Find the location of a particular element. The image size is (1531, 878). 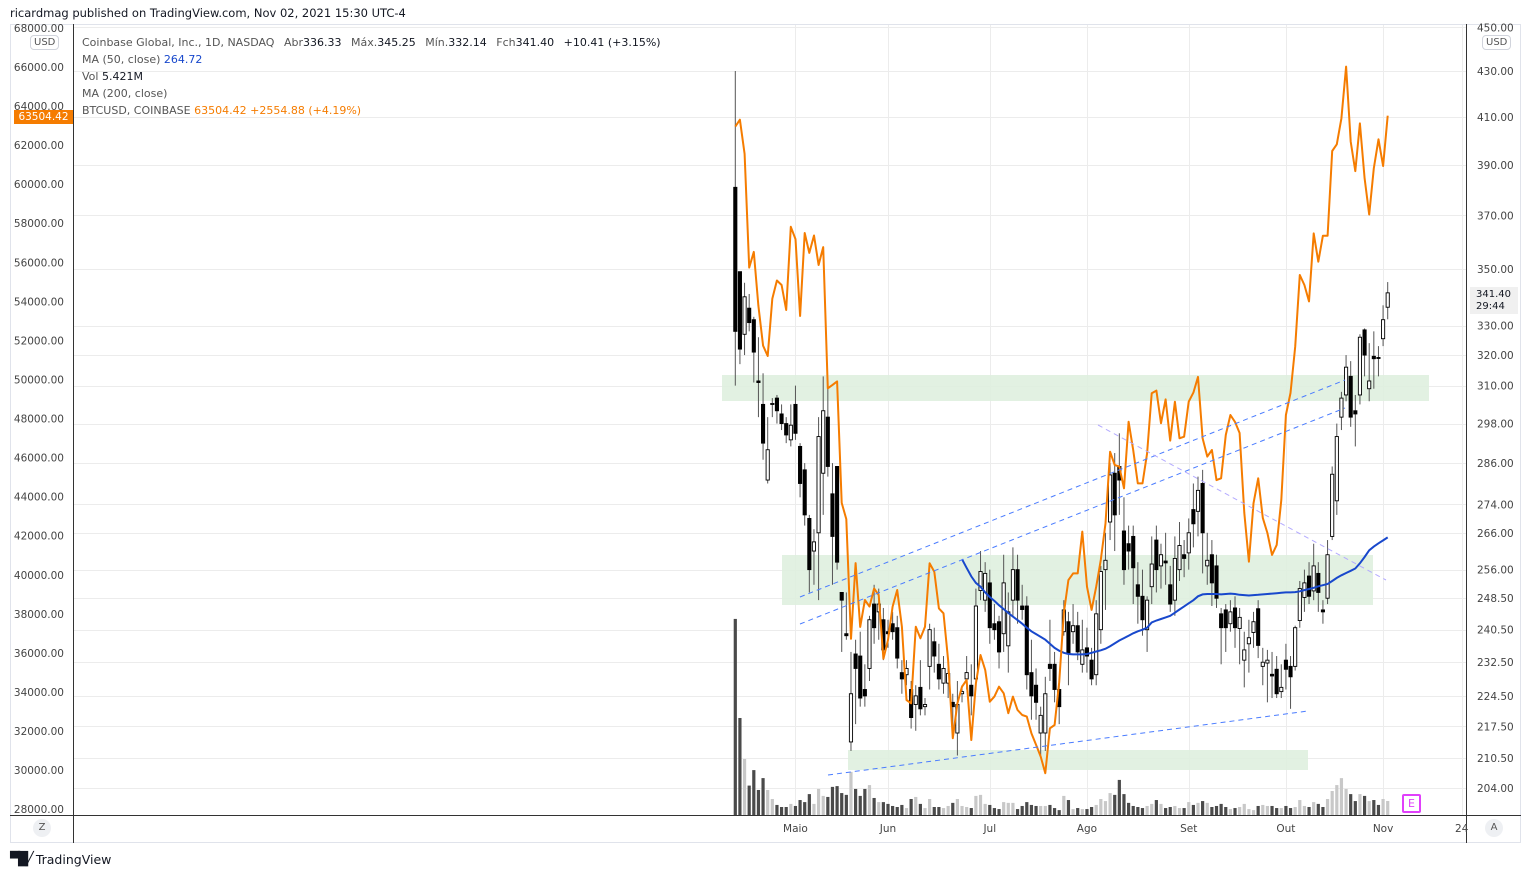

descending-trendline is located at coordinates (1242, 502).